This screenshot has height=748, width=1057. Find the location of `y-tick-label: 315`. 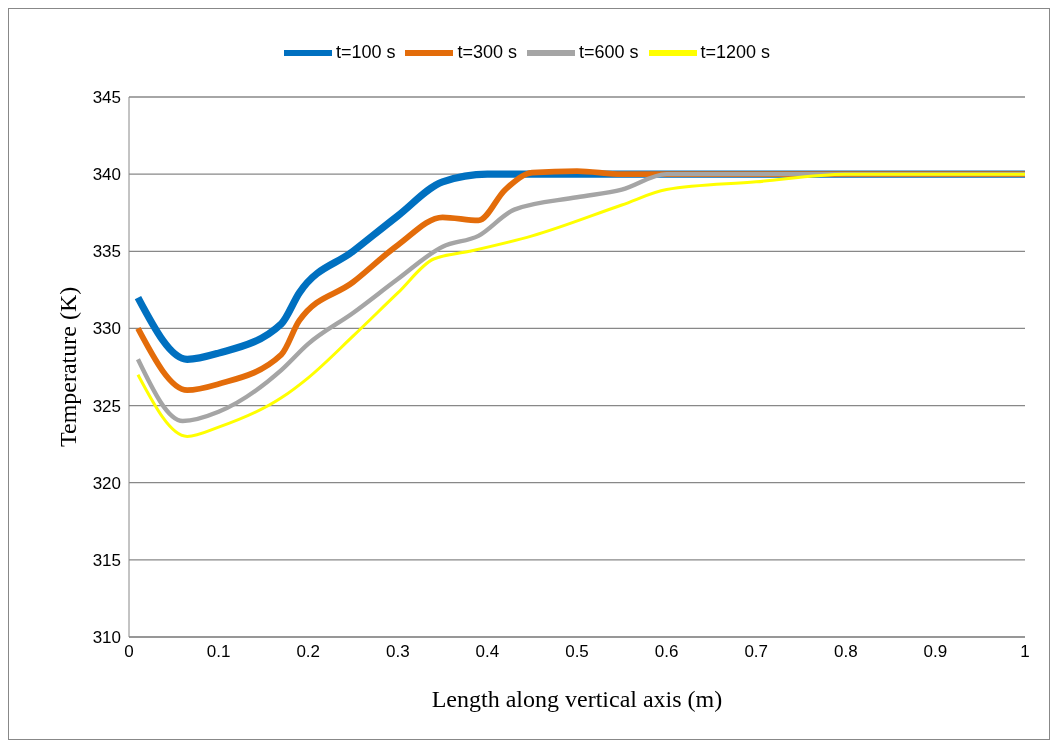

y-tick-label: 315 is located at coordinates (106, 560).